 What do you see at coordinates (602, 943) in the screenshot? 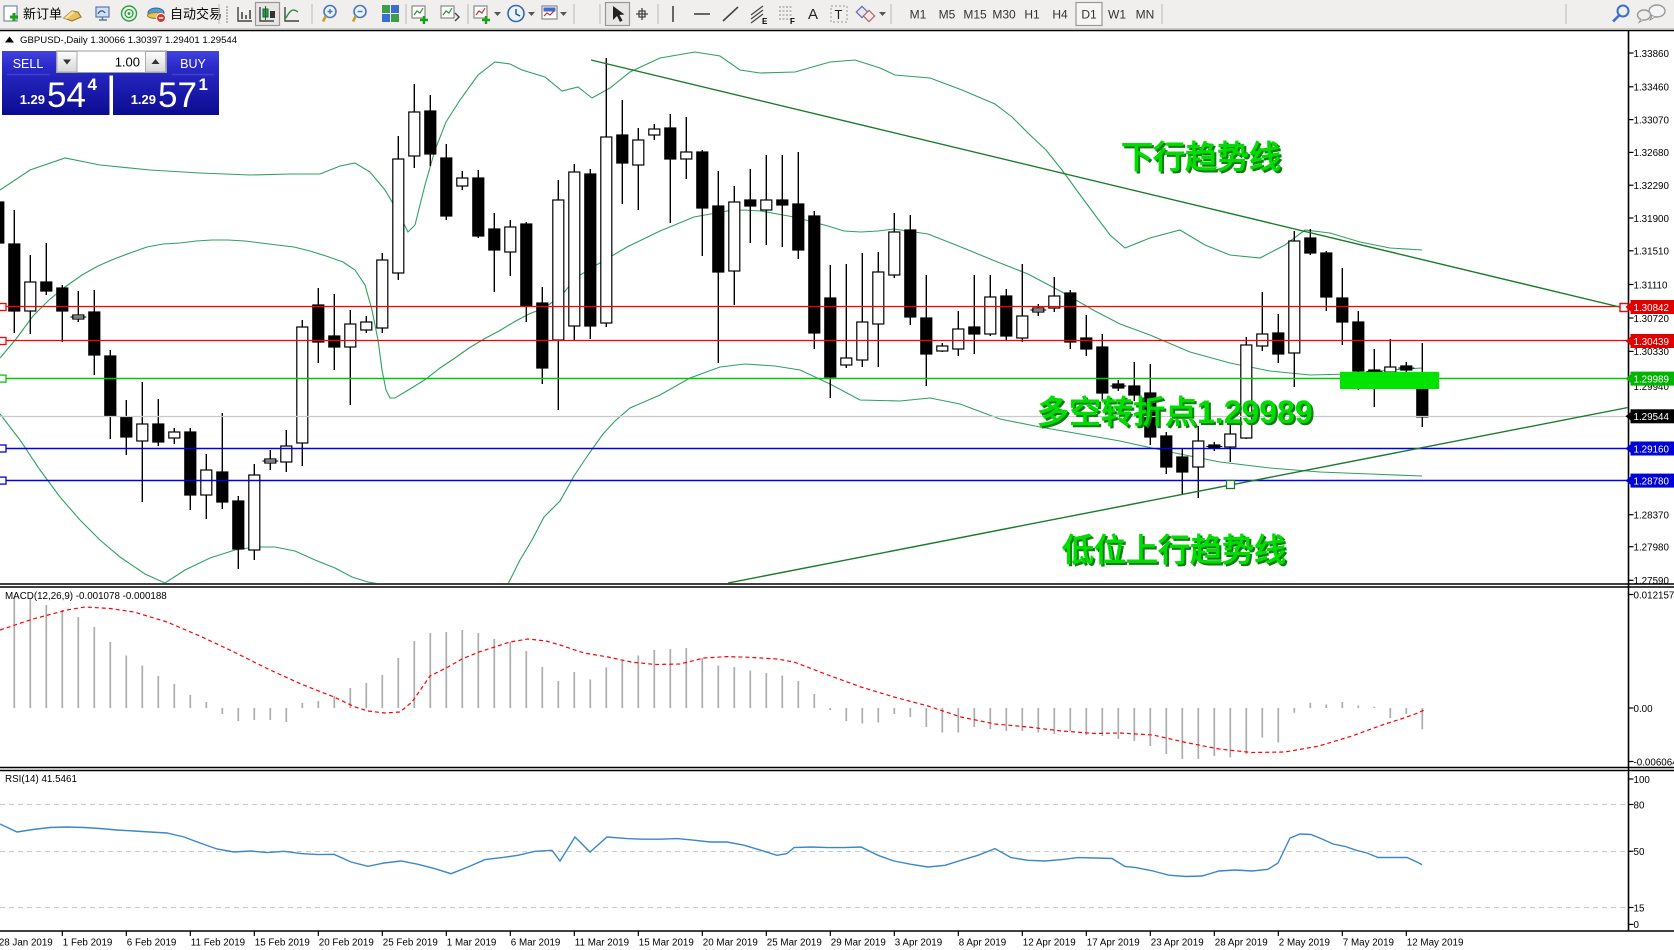
I see `svg-text: 11 Mar 2019` at bounding box center [602, 943].